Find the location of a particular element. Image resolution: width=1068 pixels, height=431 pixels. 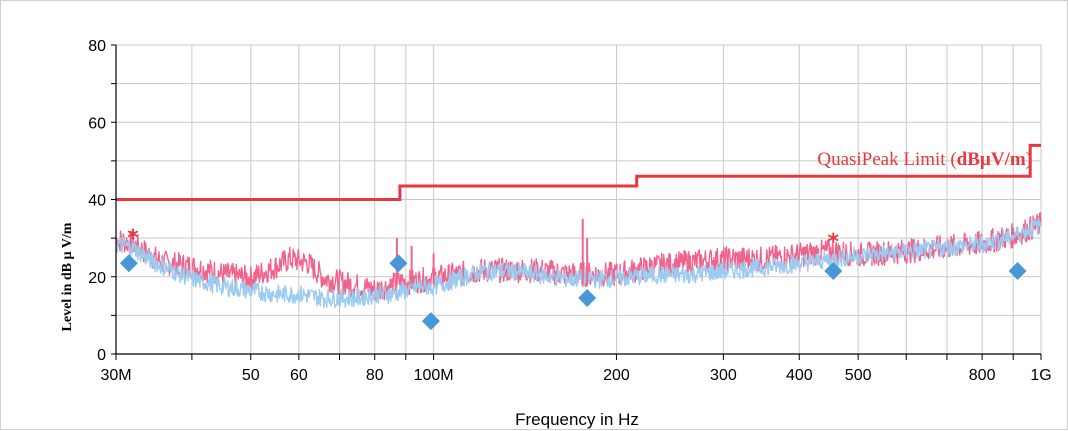

x-tick-label: 80 is located at coordinates (375, 375).